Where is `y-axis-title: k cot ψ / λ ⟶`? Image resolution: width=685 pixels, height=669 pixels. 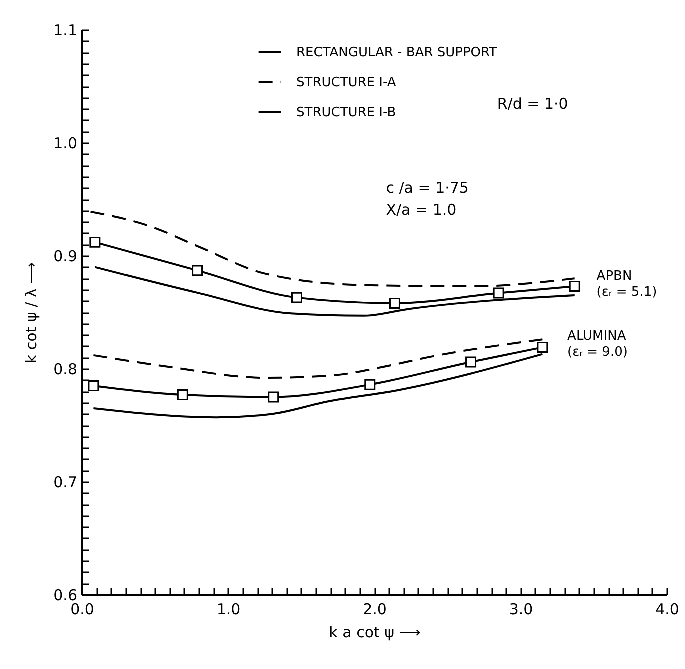
y-axis-title: k cot ψ / λ ⟶ is located at coordinates (31, 313).